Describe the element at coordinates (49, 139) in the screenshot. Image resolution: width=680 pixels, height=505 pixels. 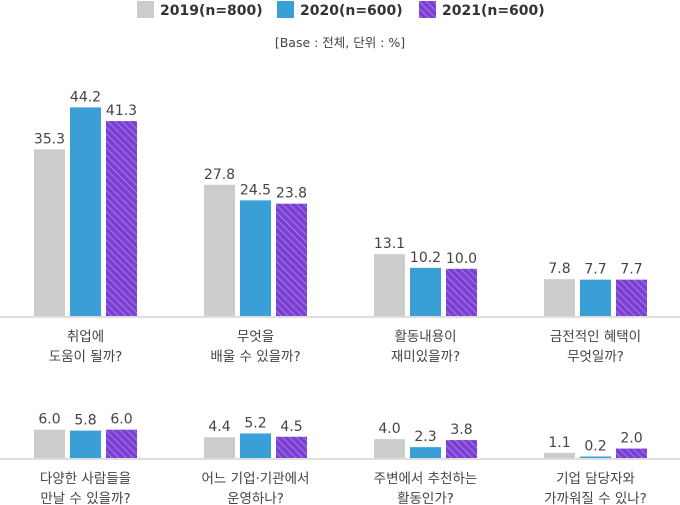
I see `data-label: 35.3` at that location.